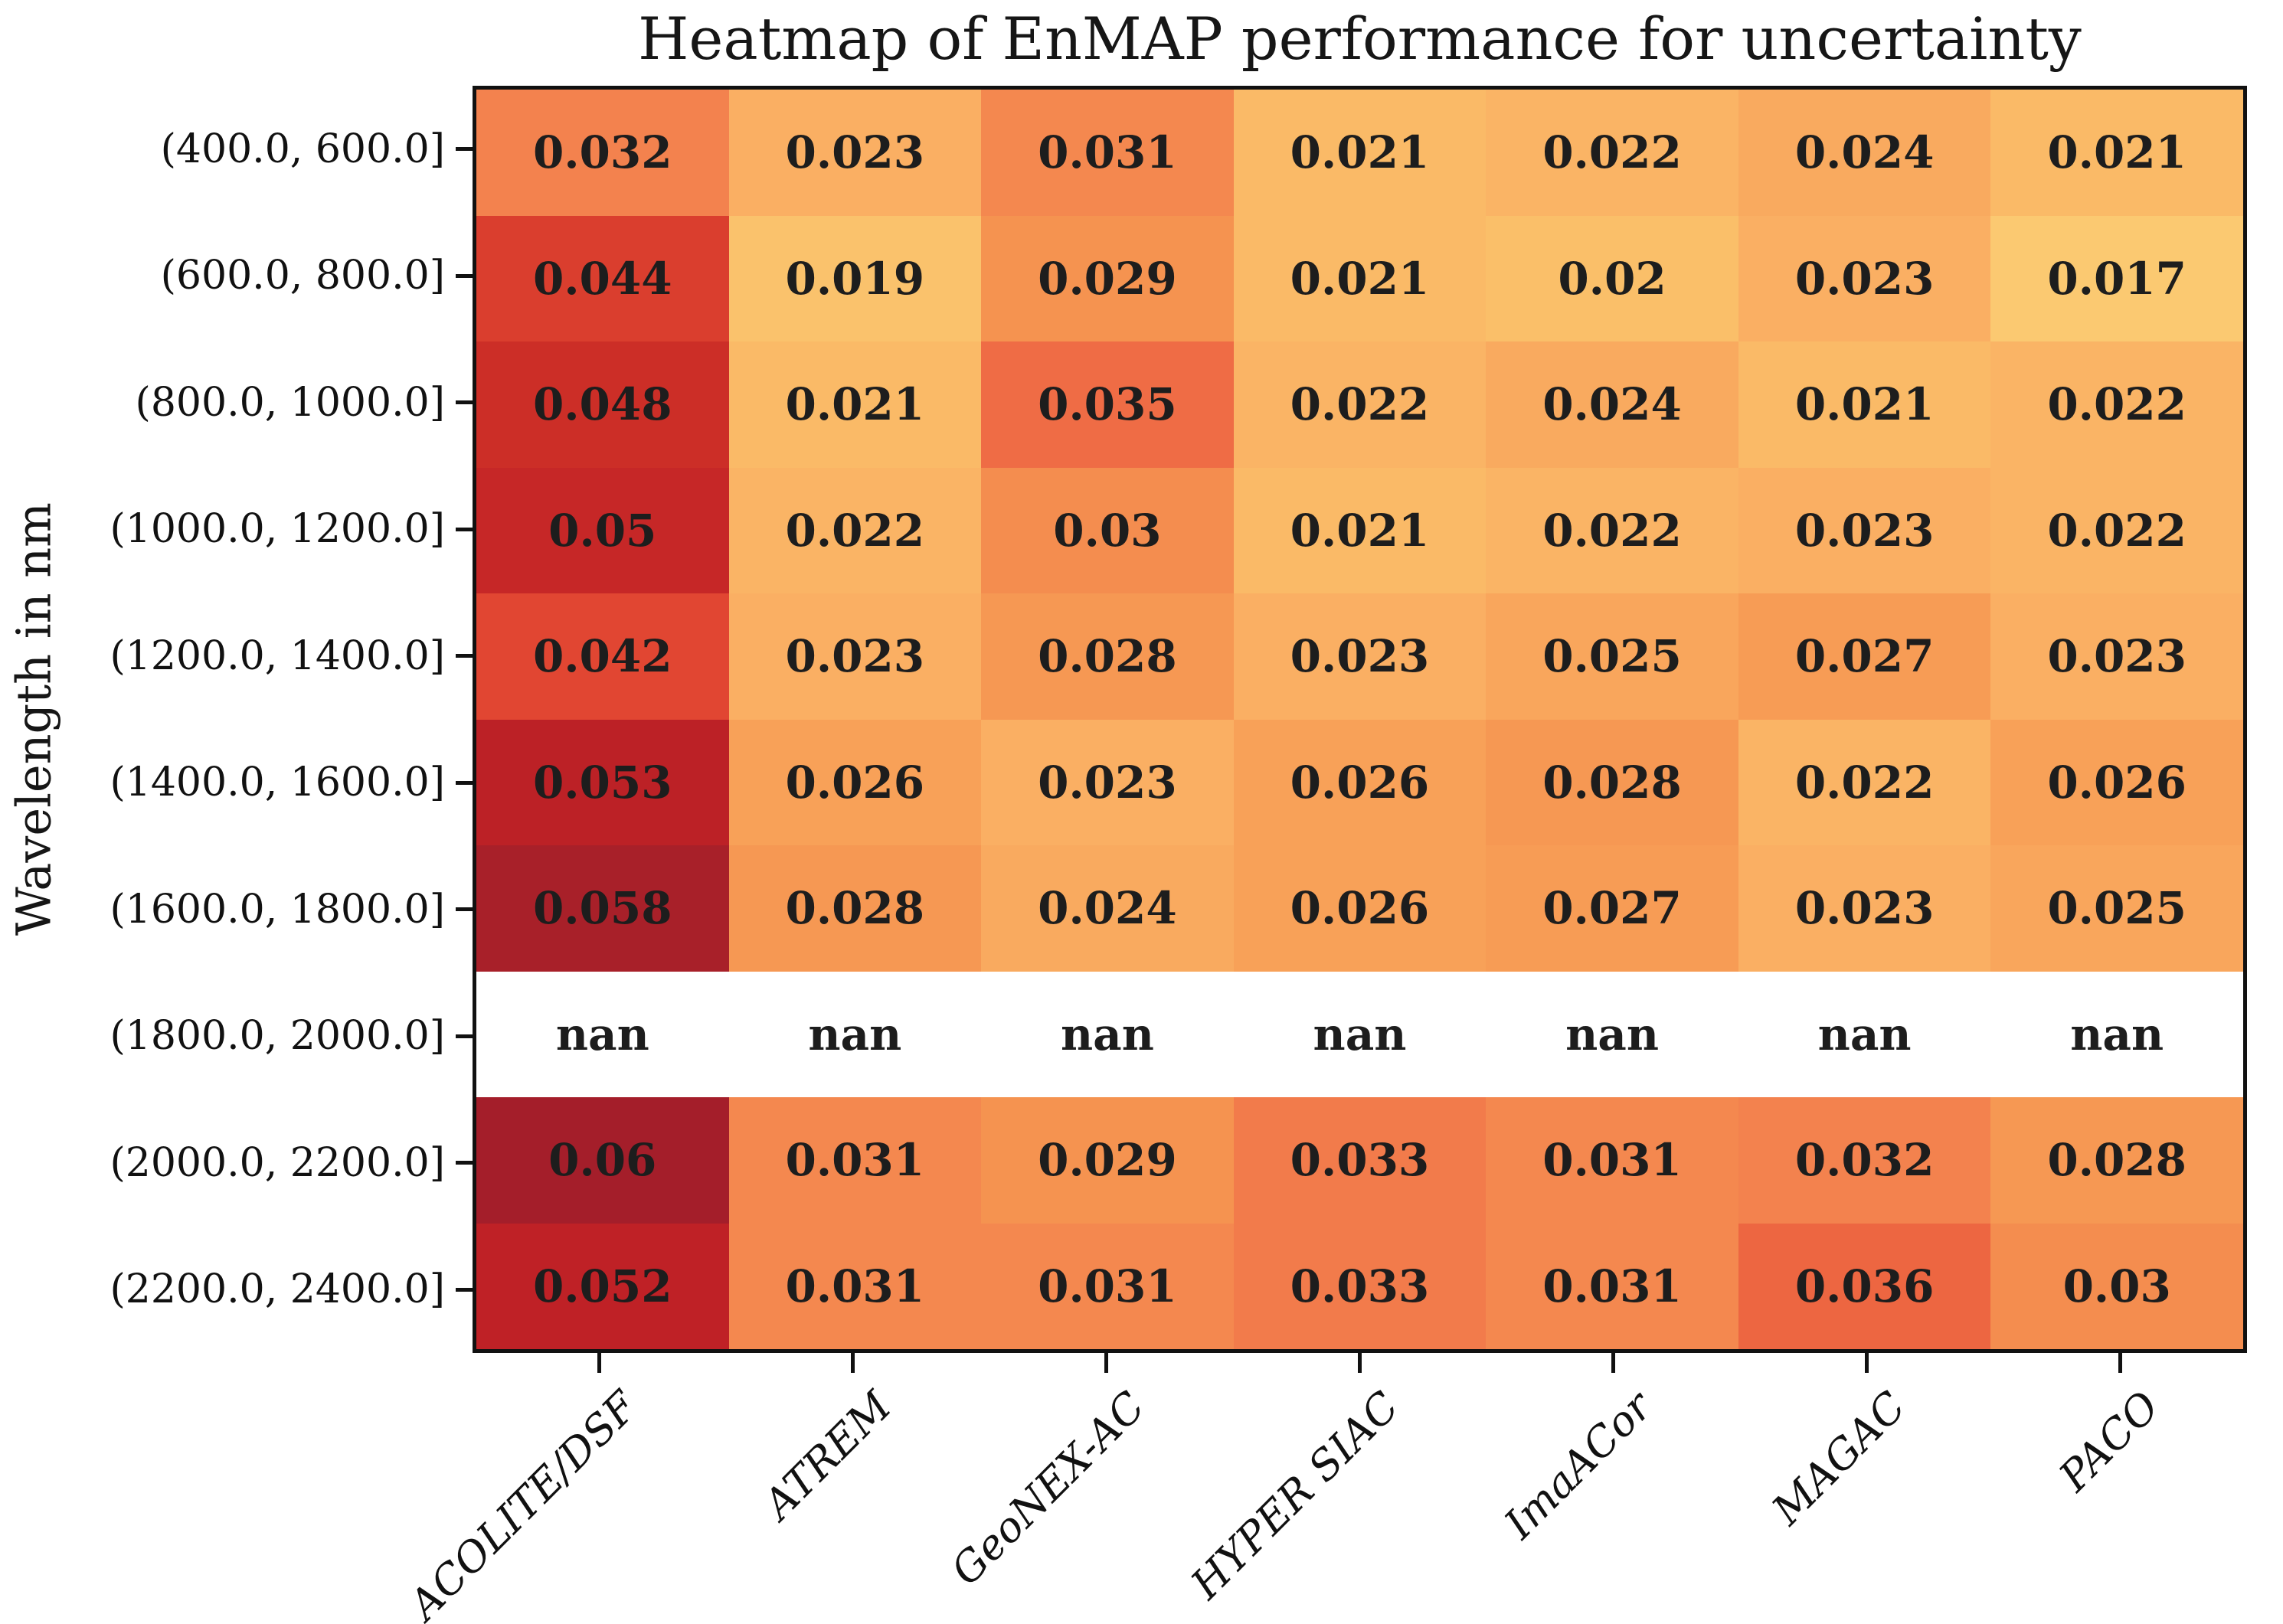 This screenshot has width=2283, height=1624. I want to click on x-tick-label: HYPER SIAC, so click(1294, 1496).